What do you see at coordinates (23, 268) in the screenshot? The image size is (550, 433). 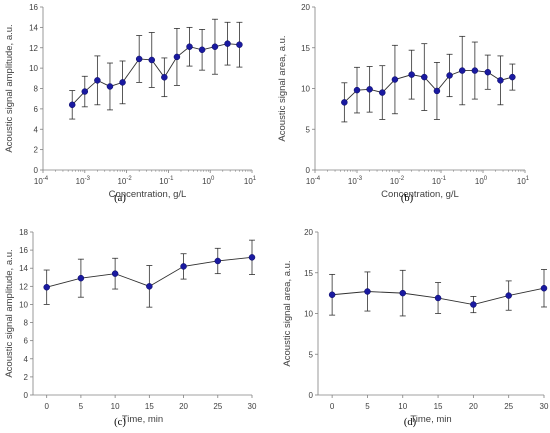 I see `y-tick-label: 14` at bounding box center [23, 268].